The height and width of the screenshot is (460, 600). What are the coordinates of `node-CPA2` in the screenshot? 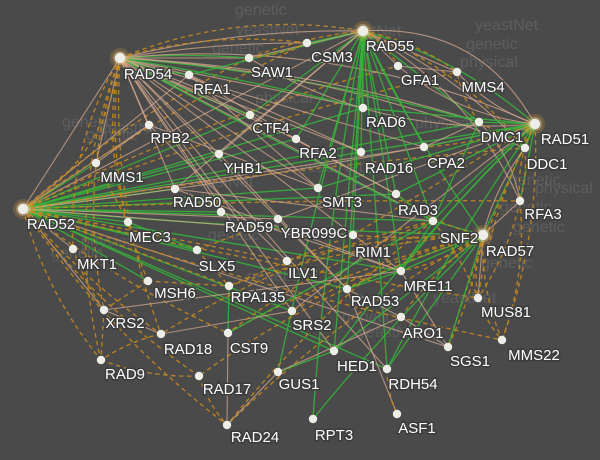 It's located at (424, 147).